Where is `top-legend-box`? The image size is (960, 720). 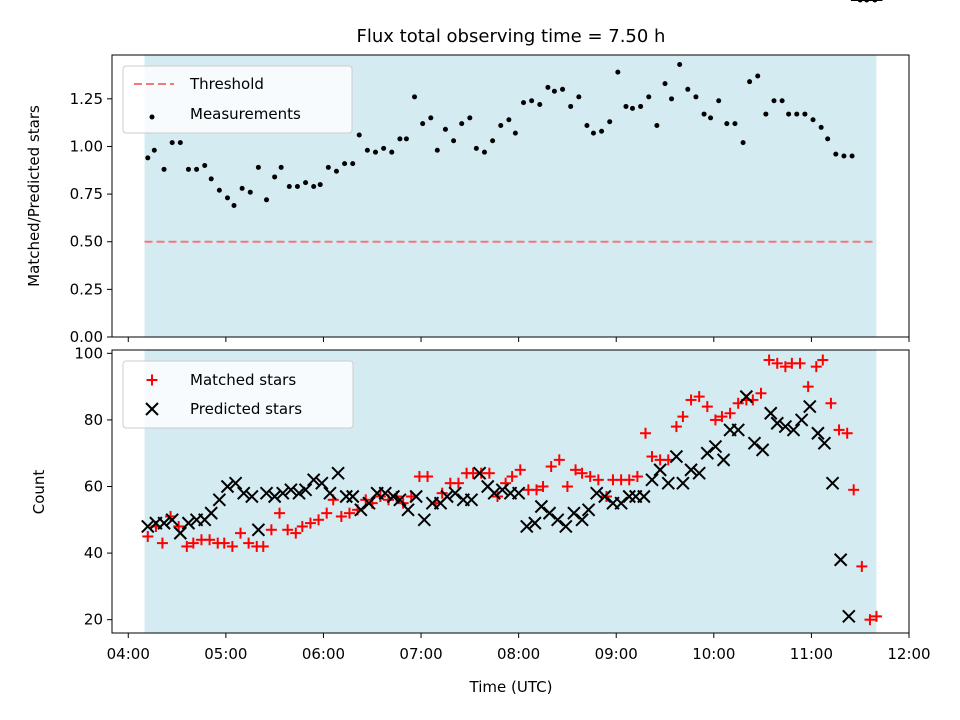 top-legend-box is located at coordinates (237, 99).